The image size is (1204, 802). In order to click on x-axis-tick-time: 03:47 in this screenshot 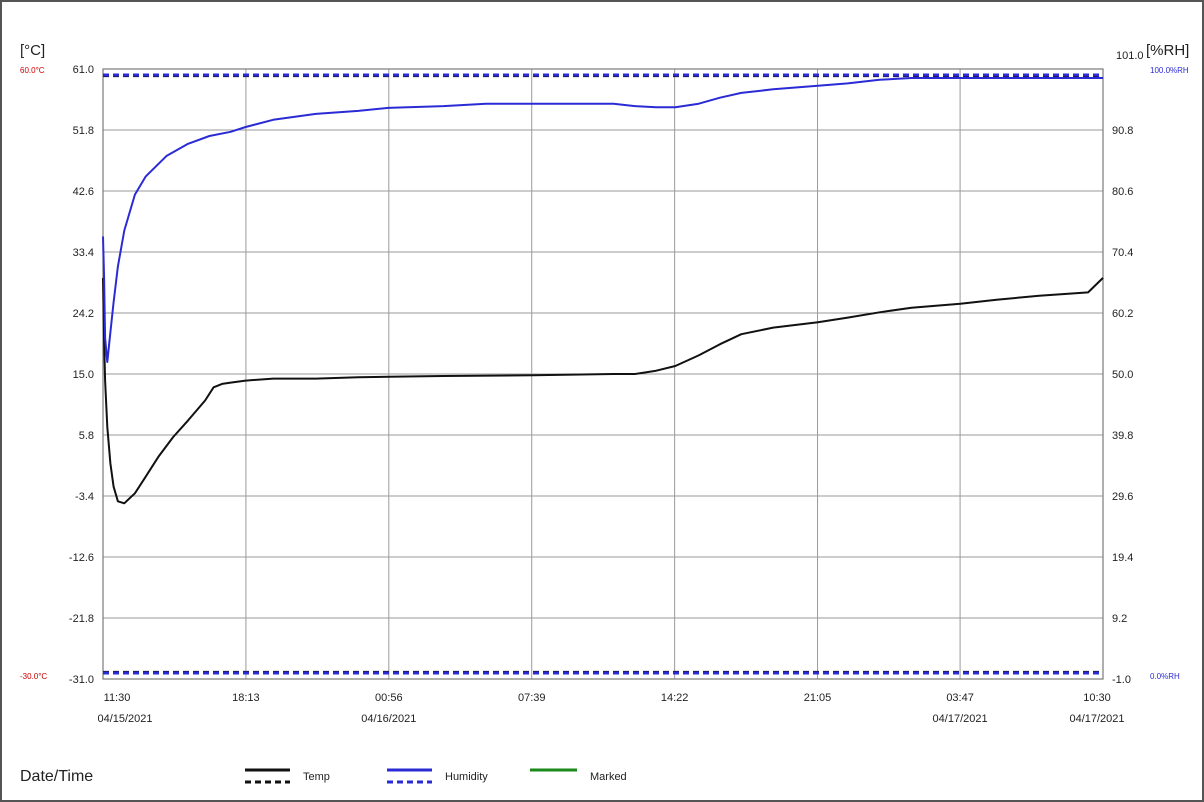, I will do `click(960, 698)`.